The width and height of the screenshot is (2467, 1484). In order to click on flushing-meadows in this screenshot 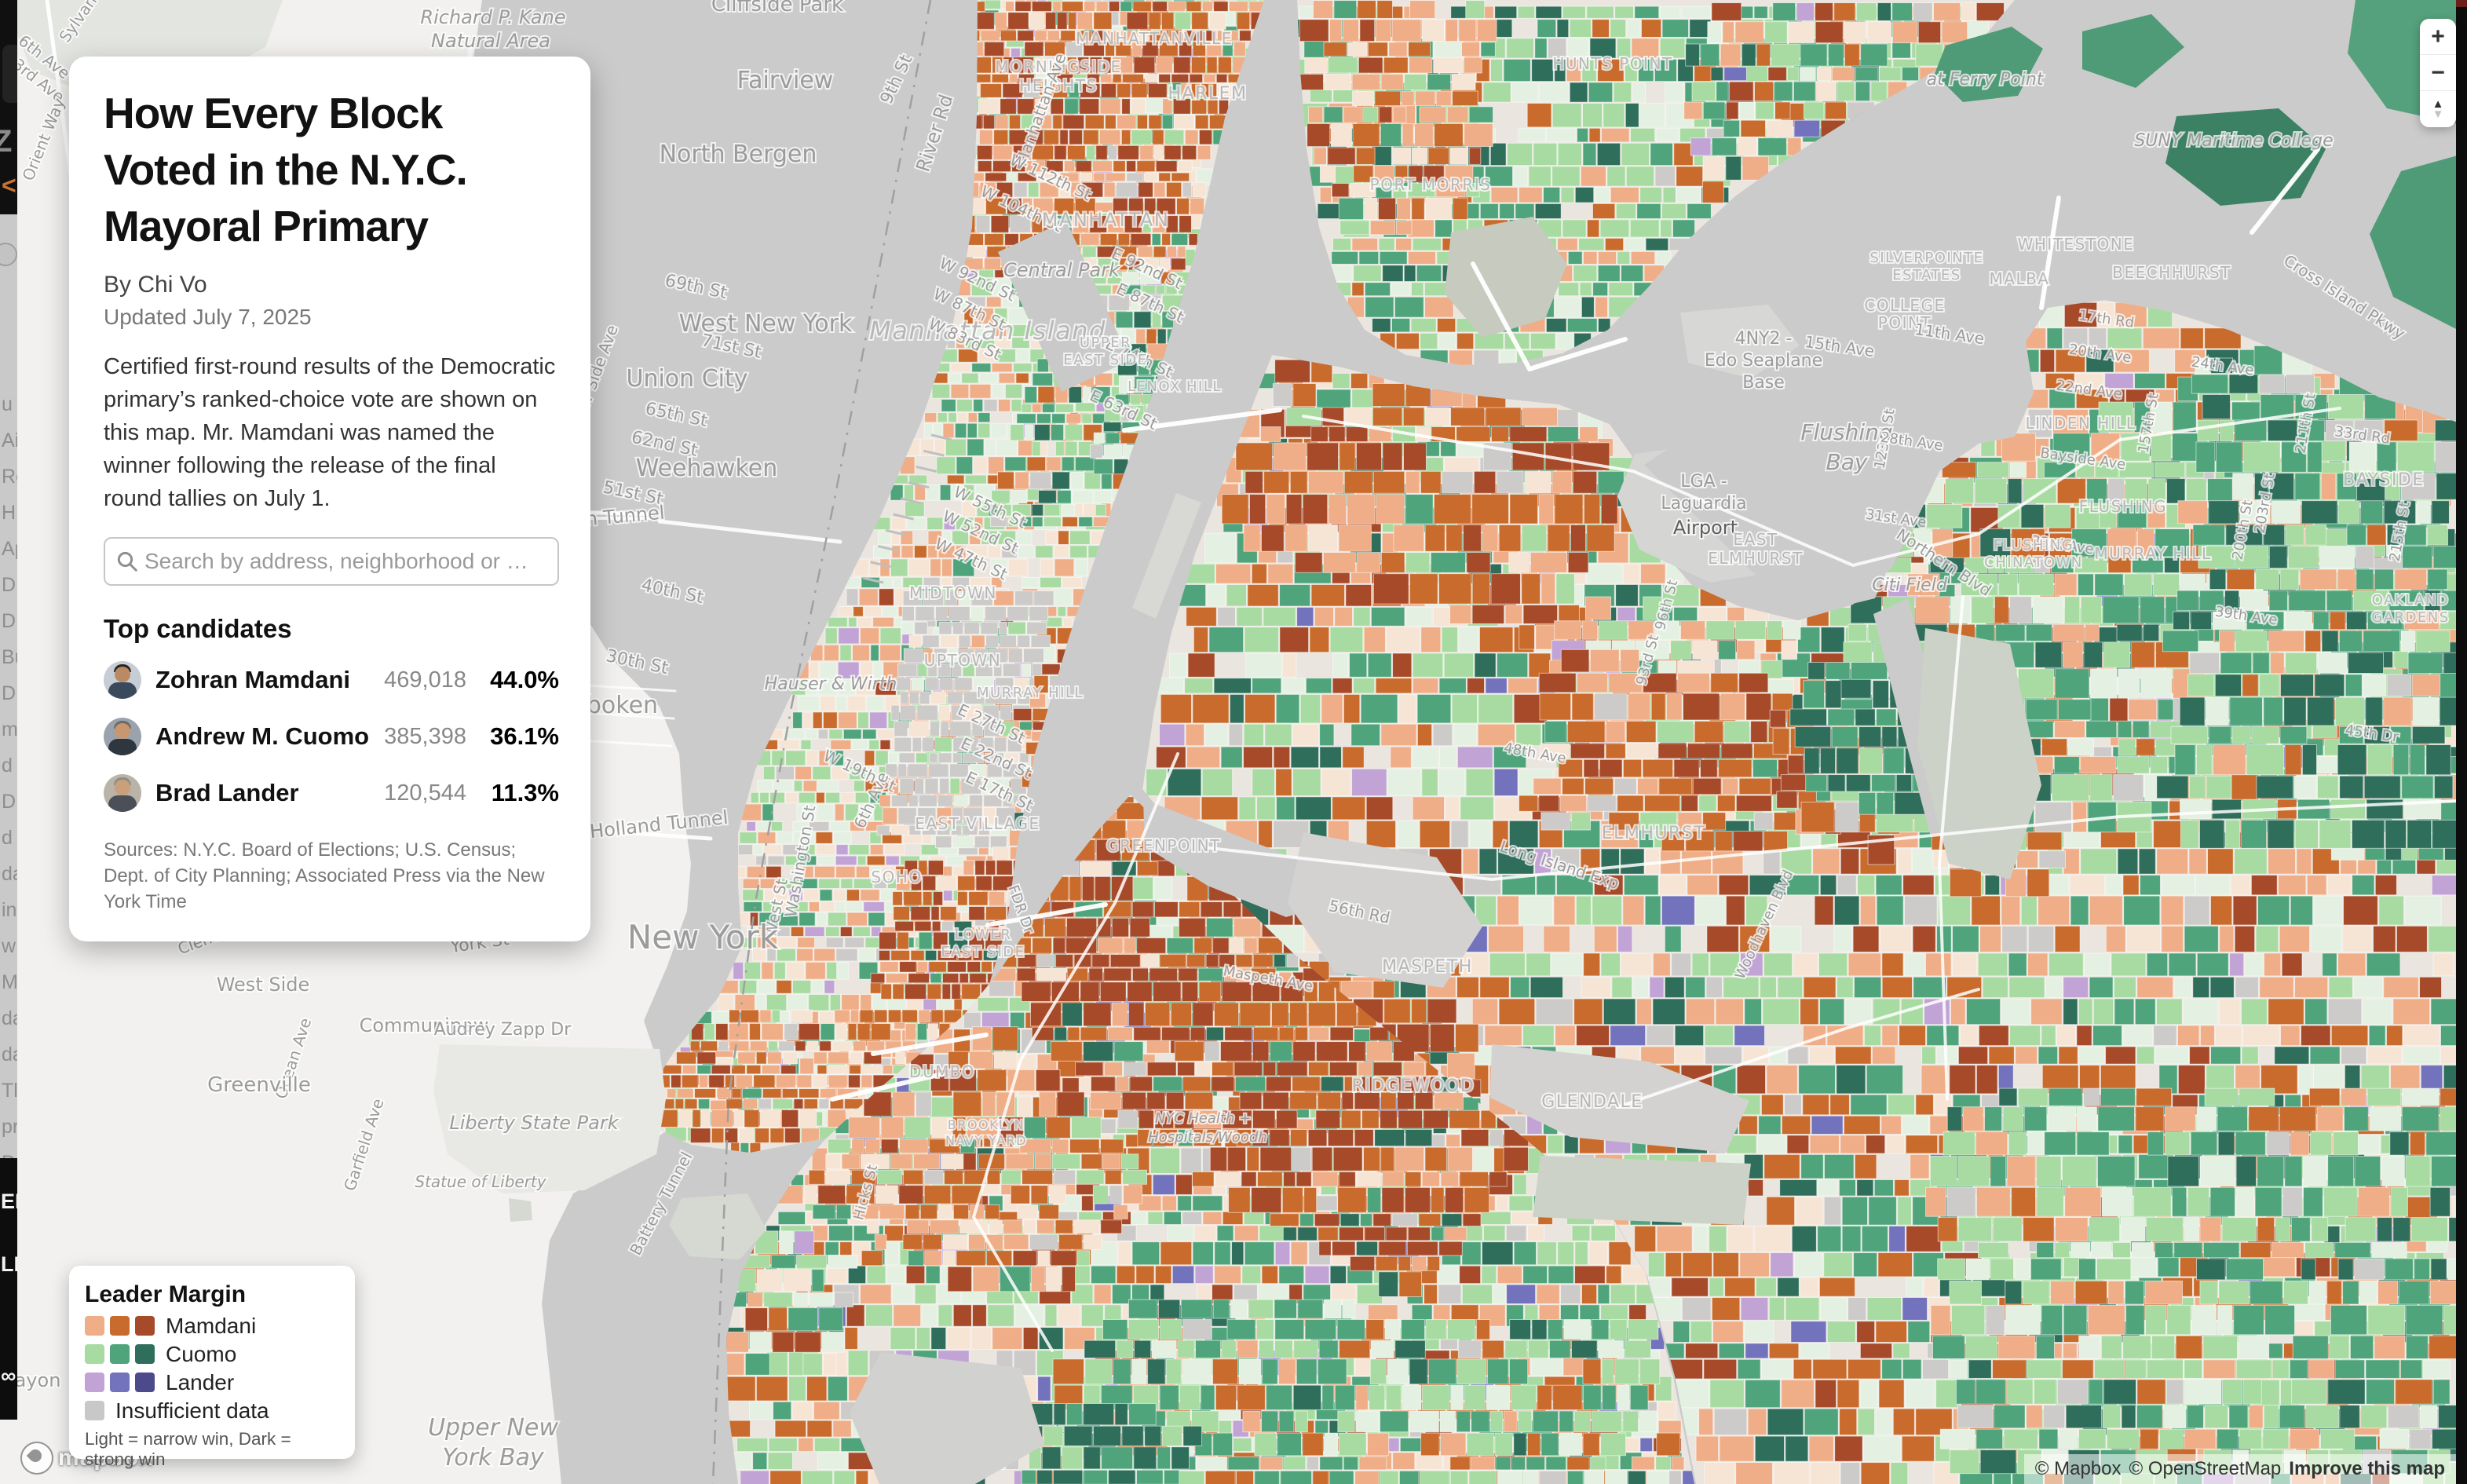, I will do `click(1979, 753)`.